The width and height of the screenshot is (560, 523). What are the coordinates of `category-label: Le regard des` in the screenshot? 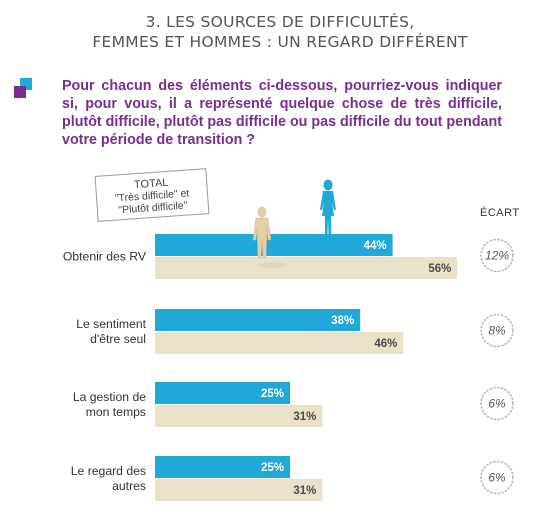 It's located at (108, 471).